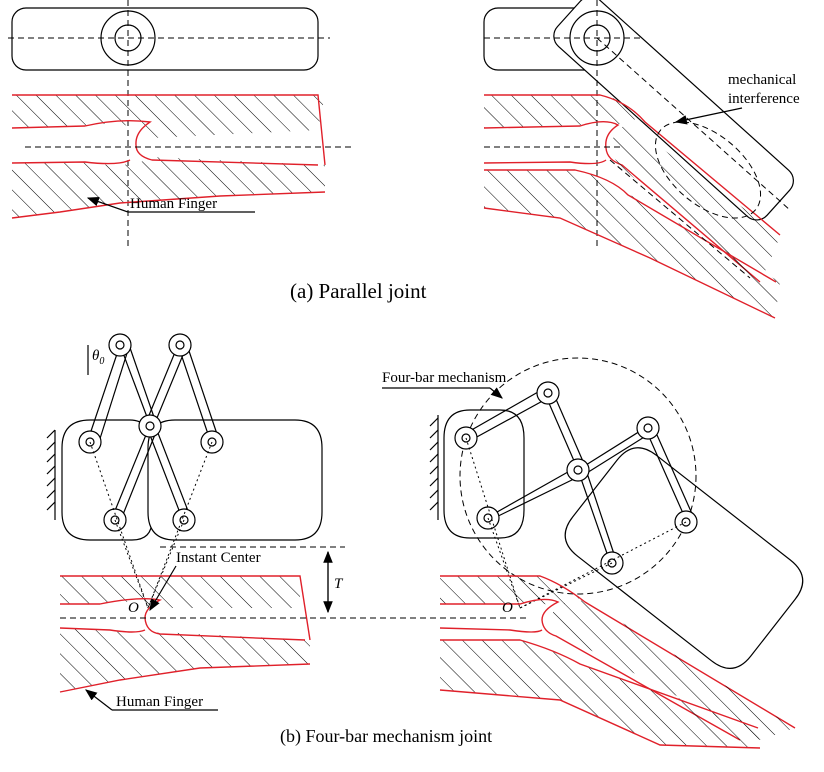 The height and width of the screenshot is (772, 824). What do you see at coordinates (159, 702) in the screenshot?
I see `human-finger-label-bottom: Human Finger` at bounding box center [159, 702].